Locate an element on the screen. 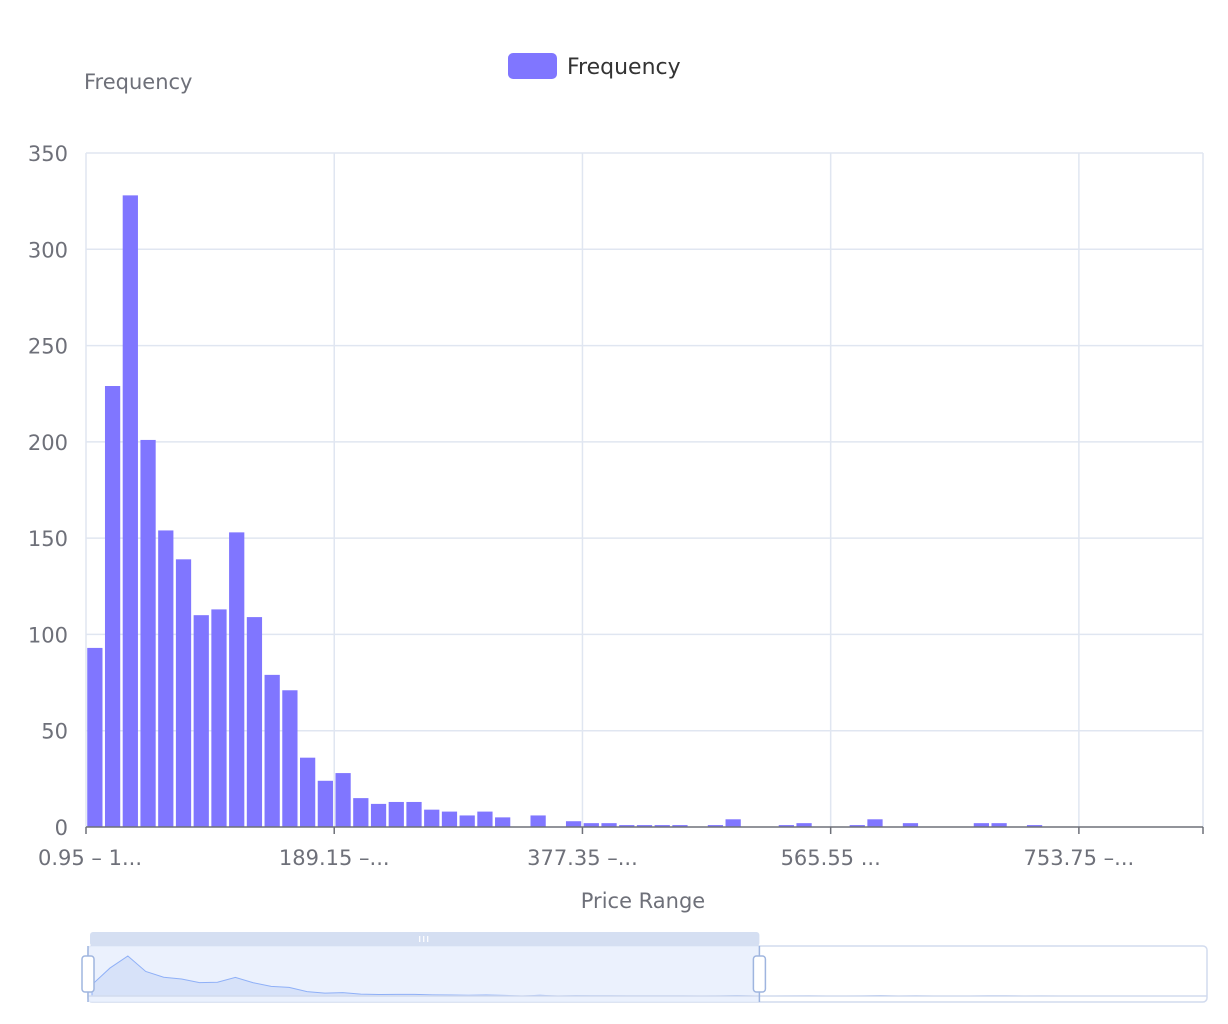 This screenshot has height=1024, width=1228. y-axis-title: Frequency is located at coordinates (138, 82).